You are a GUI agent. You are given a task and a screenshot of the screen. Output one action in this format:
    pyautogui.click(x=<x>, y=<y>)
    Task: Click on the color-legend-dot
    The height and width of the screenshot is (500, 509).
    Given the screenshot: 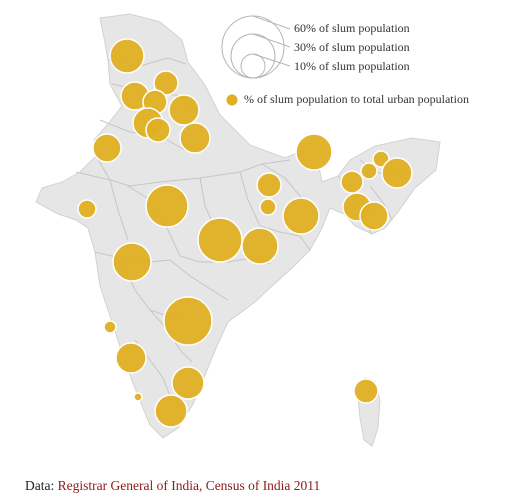 What is the action you would take?
    pyautogui.click(x=232, y=100)
    